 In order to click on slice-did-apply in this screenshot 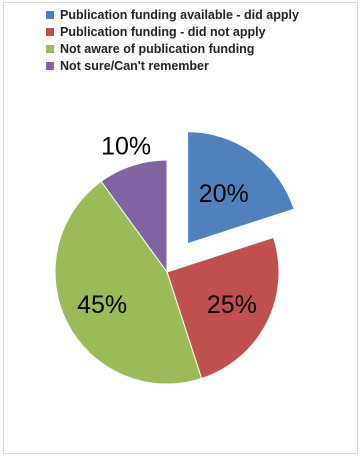, I will do `click(241, 188)`.